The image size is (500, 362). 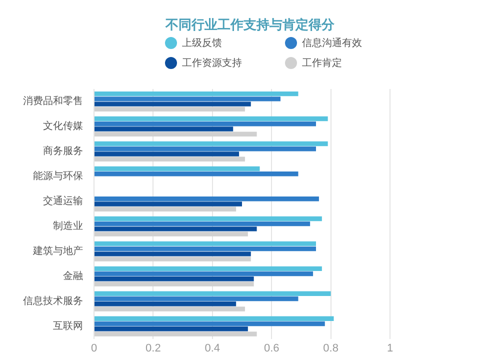 I want to click on y-tick-label: 金融, so click(x=73, y=276).